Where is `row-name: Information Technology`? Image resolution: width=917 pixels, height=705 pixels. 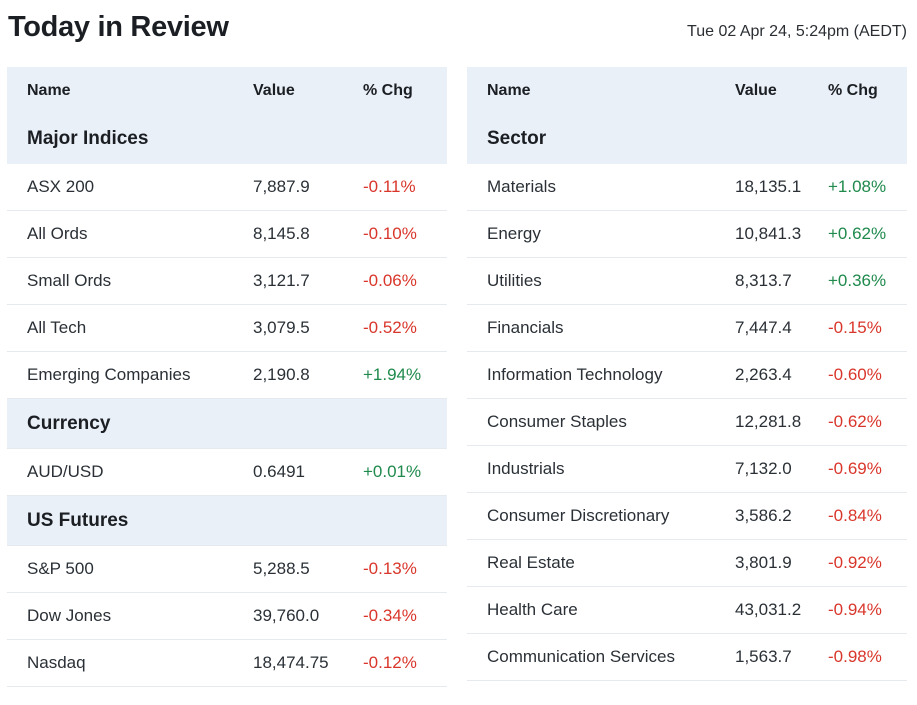
row-name: Information Technology is located at coordinates (575, 374).